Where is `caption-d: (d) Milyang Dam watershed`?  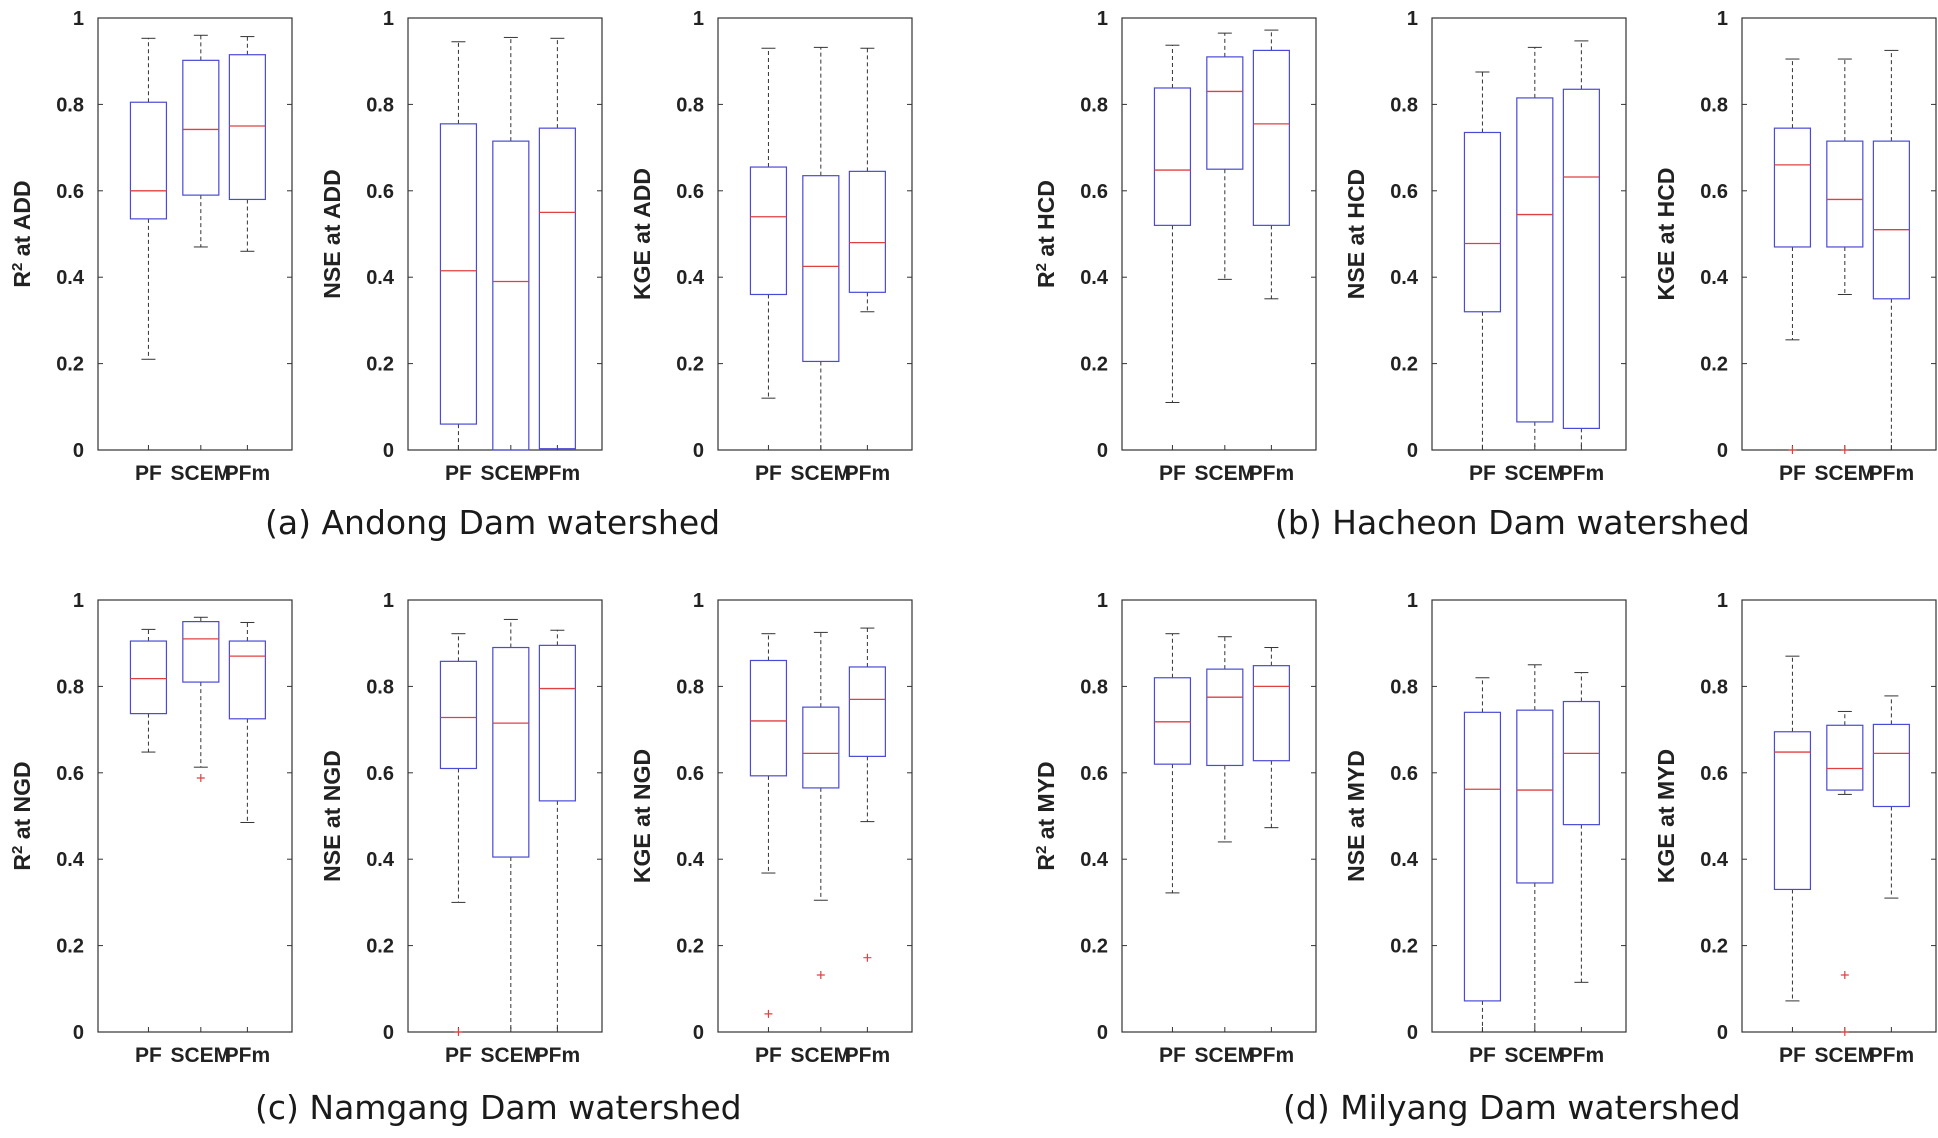
caption-d: (d) Milyang Dam watershed is located at coordinates (1512, 1107).